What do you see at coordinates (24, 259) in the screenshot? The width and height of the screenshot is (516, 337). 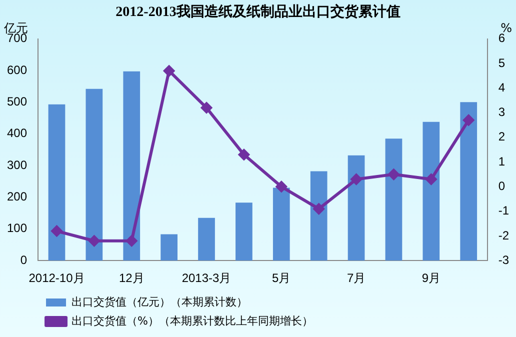 I see `y-tick-label: 0` at bounding box center [24, 259].